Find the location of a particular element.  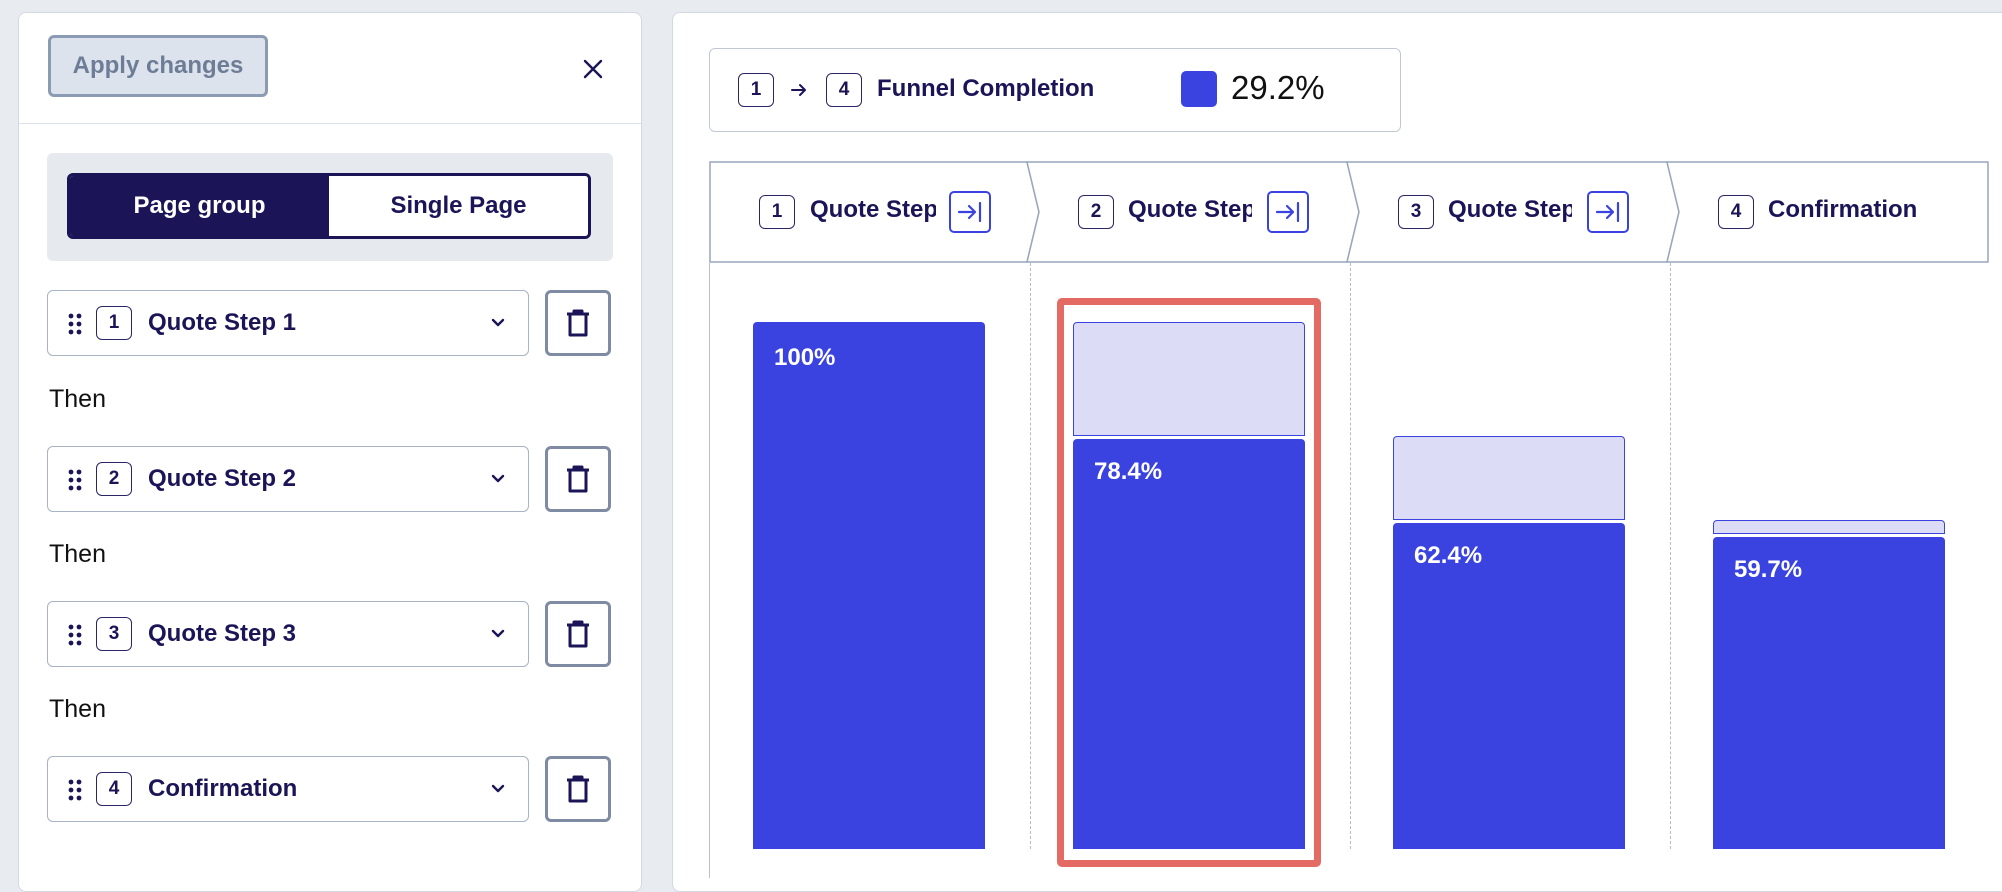

panel-header: Apply changes is located at coordinates (330, 68).